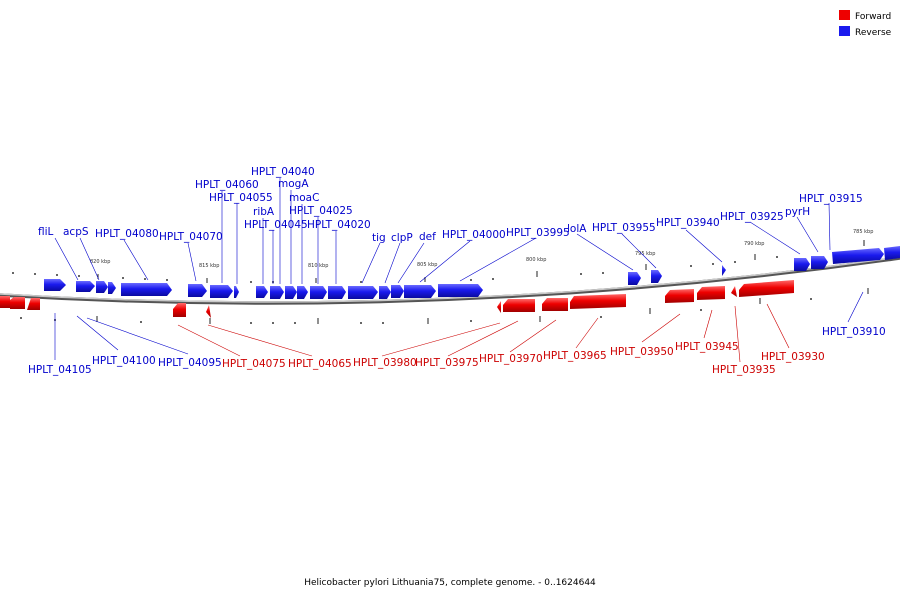 This screenshot has height=600, width=900. Describe the element at coordinates (385, 363) in the screenshot. I see `gene-label: HPLT_03980` at that location.